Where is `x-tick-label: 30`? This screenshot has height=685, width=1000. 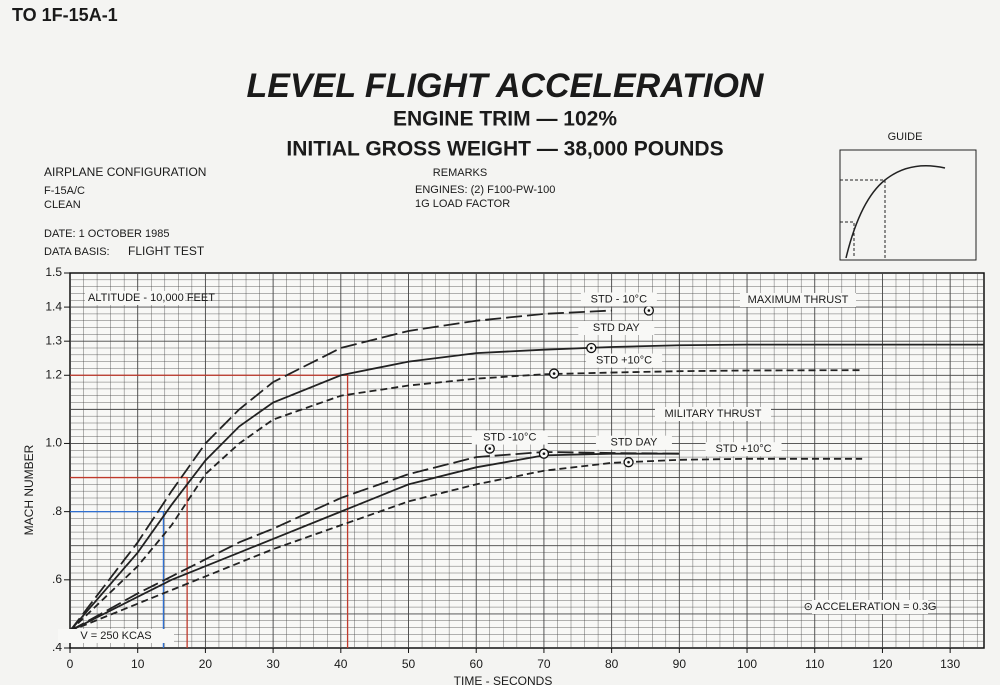
x-tick-label: 30 is located at coordinates (273, 664).